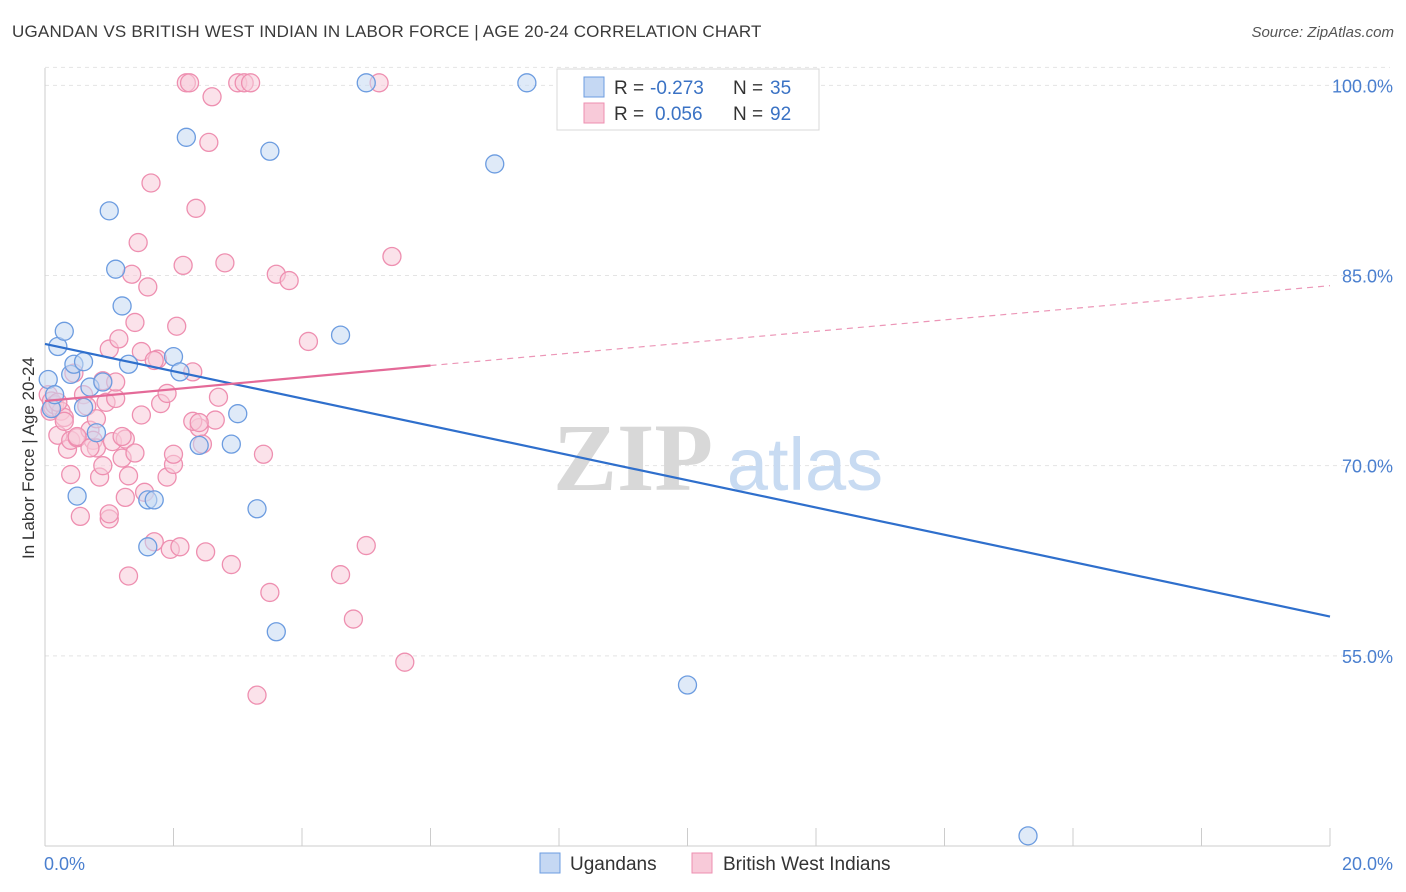  Describe the element at coordinates (677, 88) in the screenshot. I see `legend-r-value-blue: -0.273` at that location.